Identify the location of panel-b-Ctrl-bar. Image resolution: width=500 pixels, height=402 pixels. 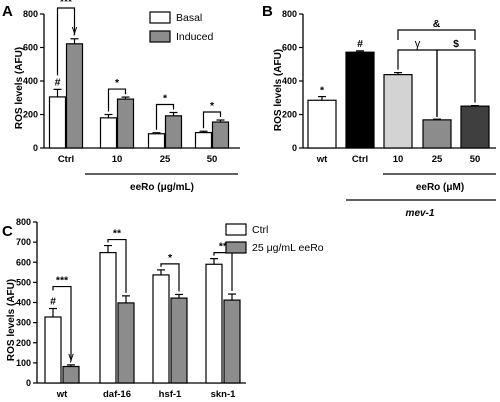
(360, 100).